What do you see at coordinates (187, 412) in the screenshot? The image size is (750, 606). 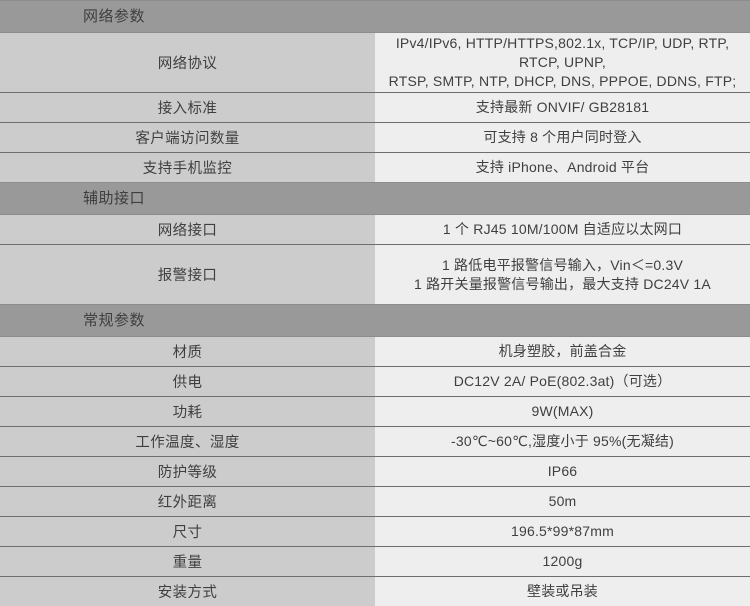 I see `spec-label-cell: 功耗` at bounding box center [187, 412].